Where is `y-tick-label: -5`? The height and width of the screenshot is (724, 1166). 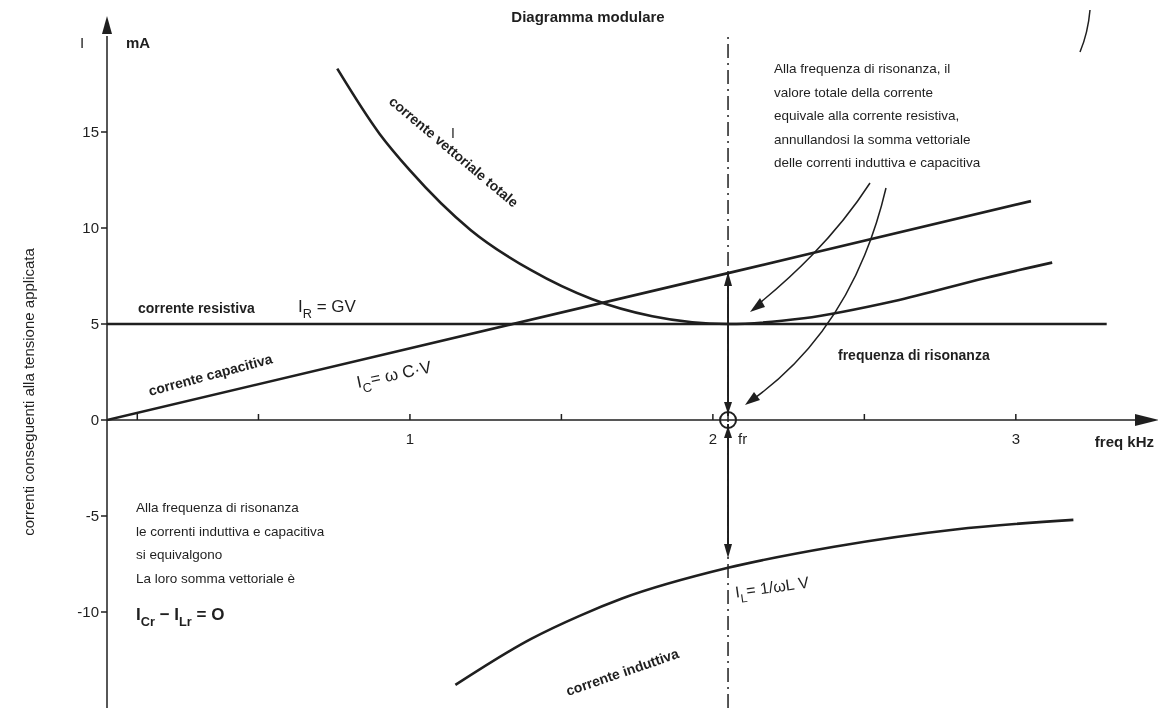 y-tick-label: -5 is located at coordinates (92, 516).